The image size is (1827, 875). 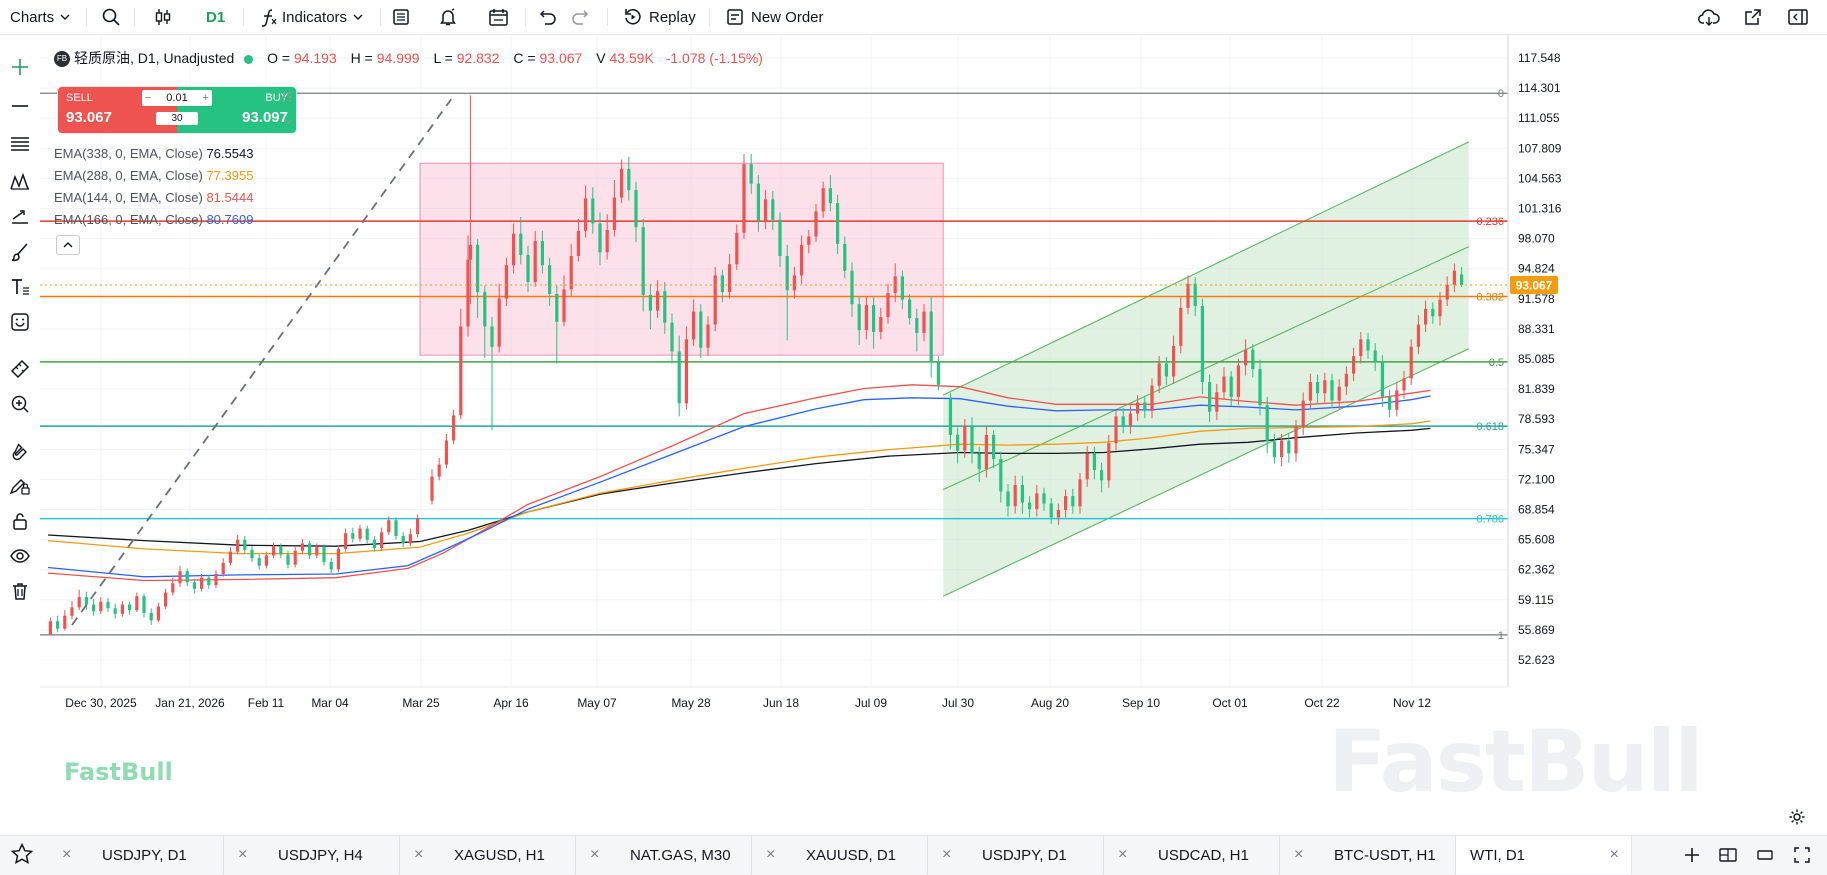 What do you see at coordinates (312, 17) in the screenshot?
I see `indicators-button: Indicators` at bounding box center [312, 17].